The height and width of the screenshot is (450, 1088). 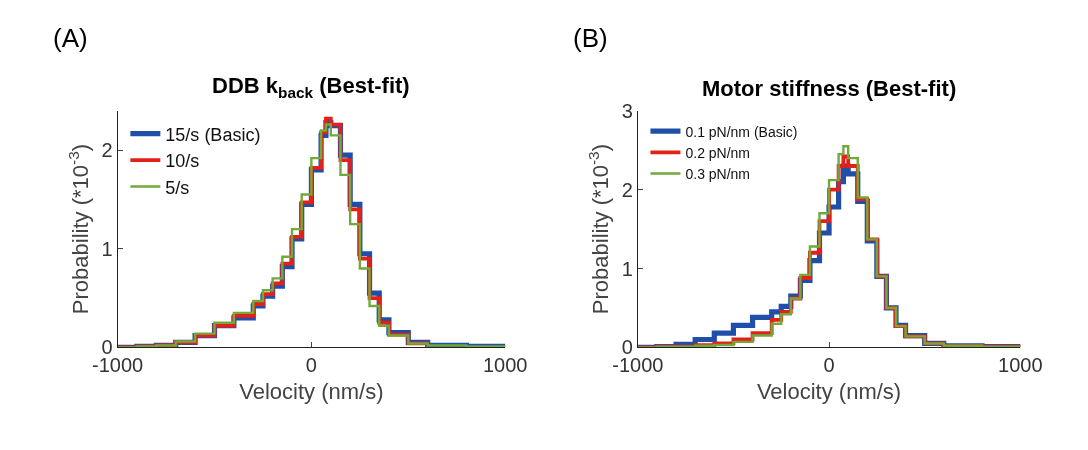 What do you see at coordinates (70, 38) in the screenshot?
I see `text: (A)` at bounding box center [70, 38].